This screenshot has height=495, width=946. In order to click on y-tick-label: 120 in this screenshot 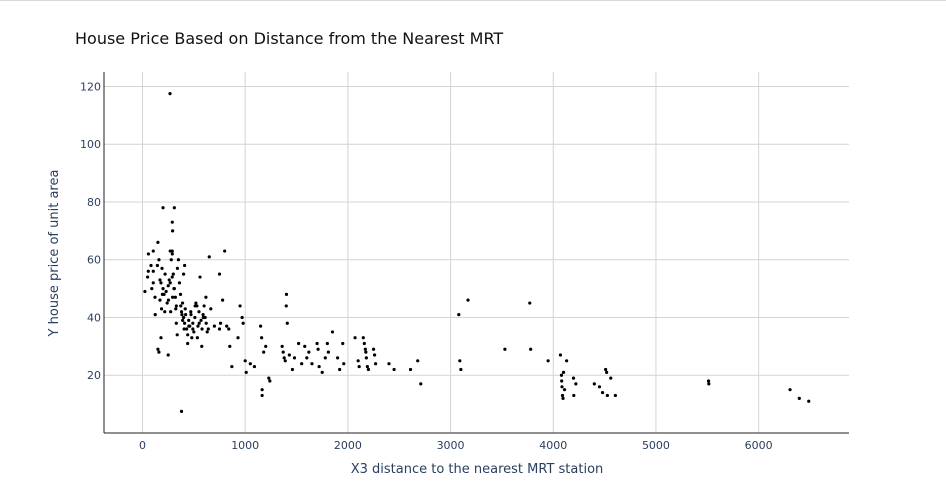, I will do `click(90, 86)`.